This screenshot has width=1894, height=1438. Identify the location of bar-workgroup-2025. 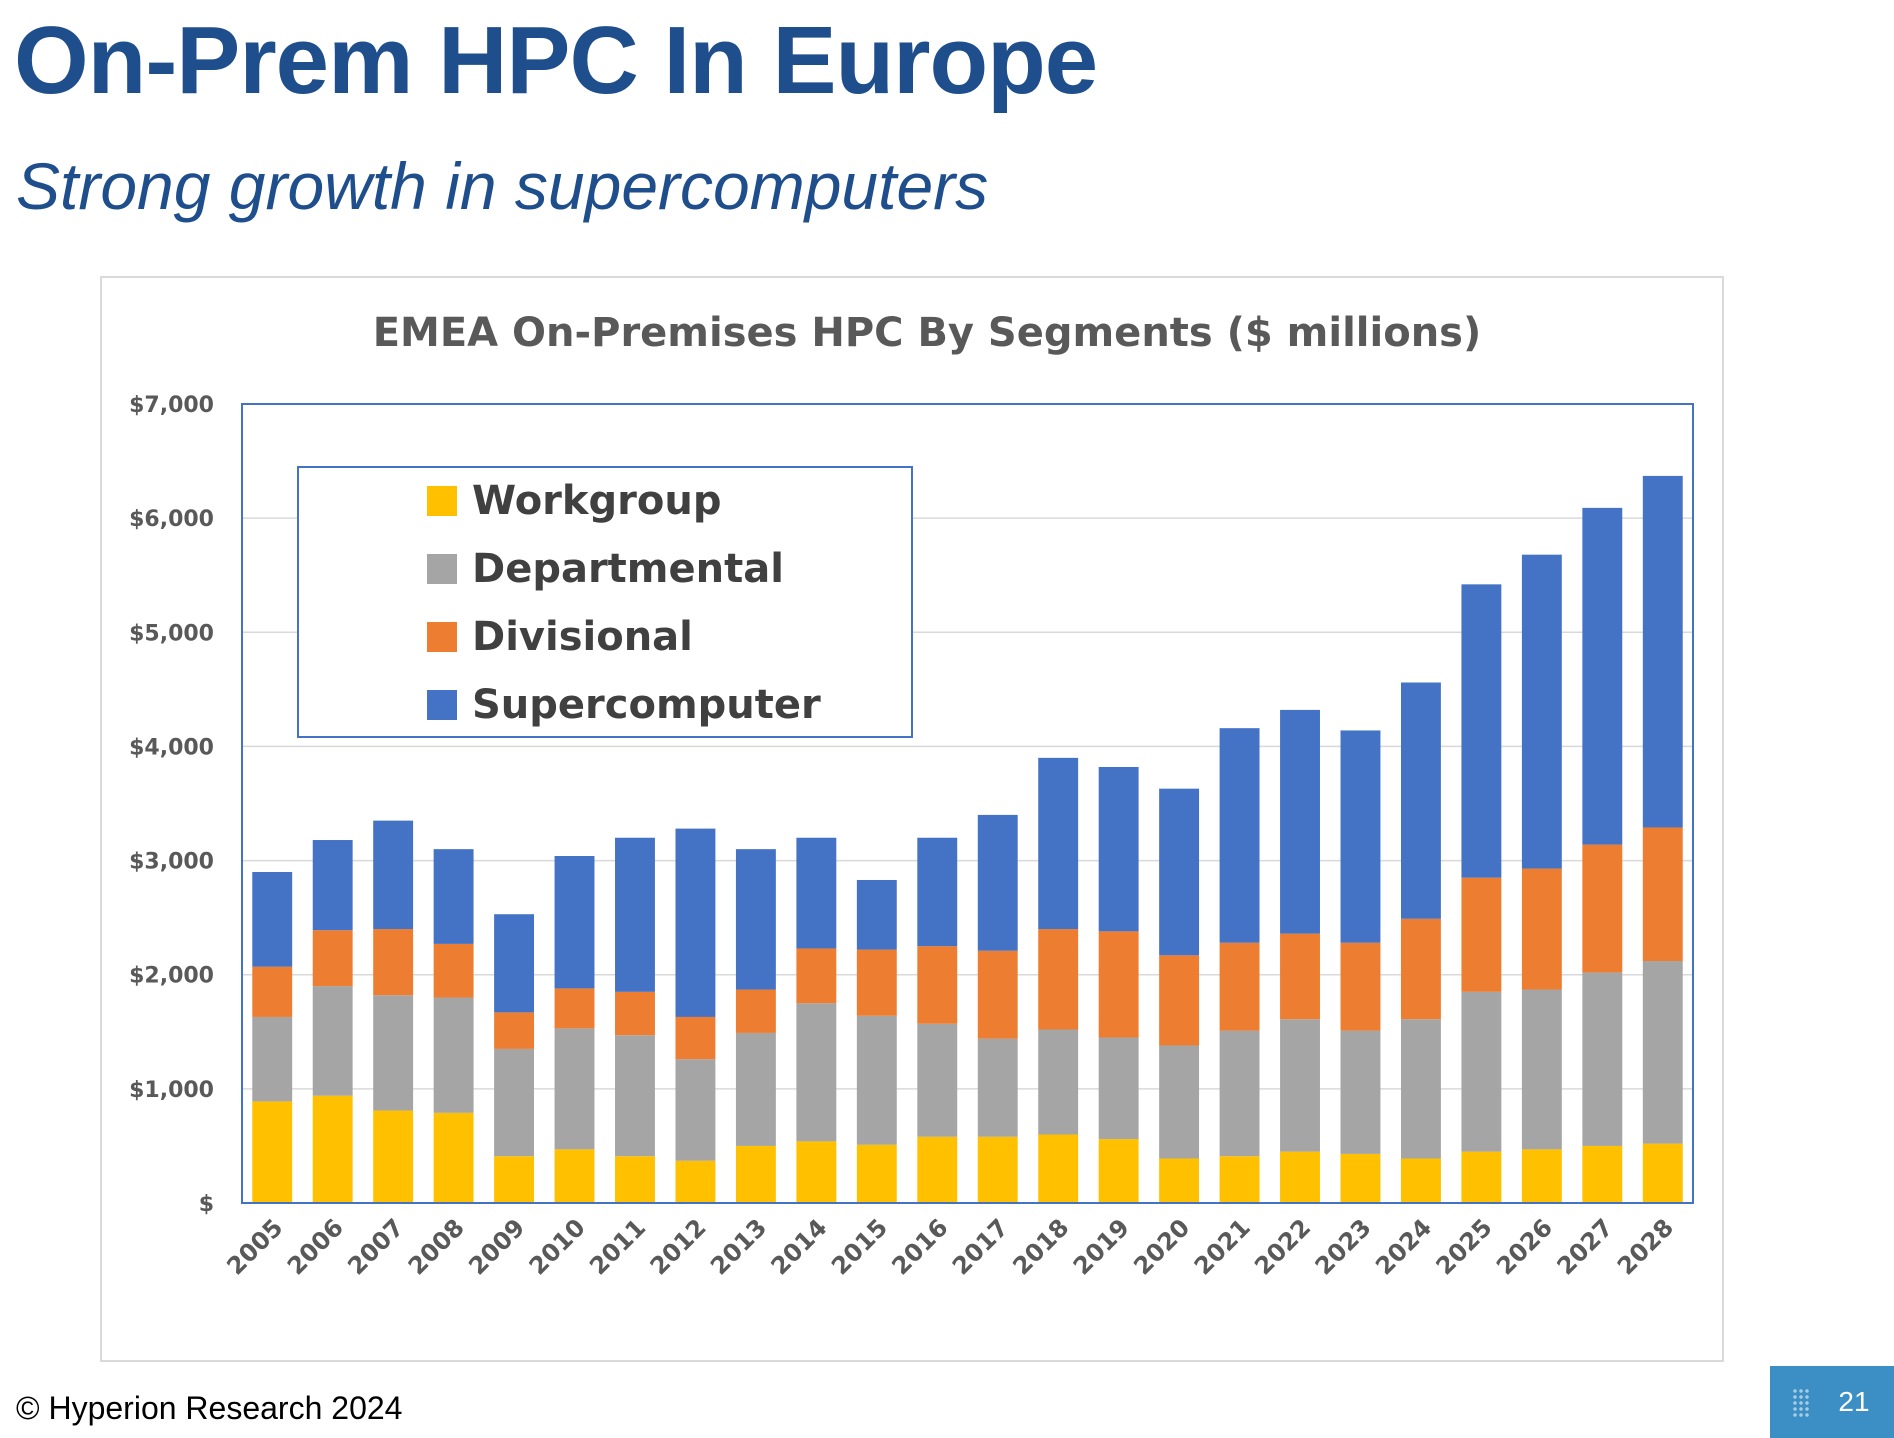
(1481, 1177).